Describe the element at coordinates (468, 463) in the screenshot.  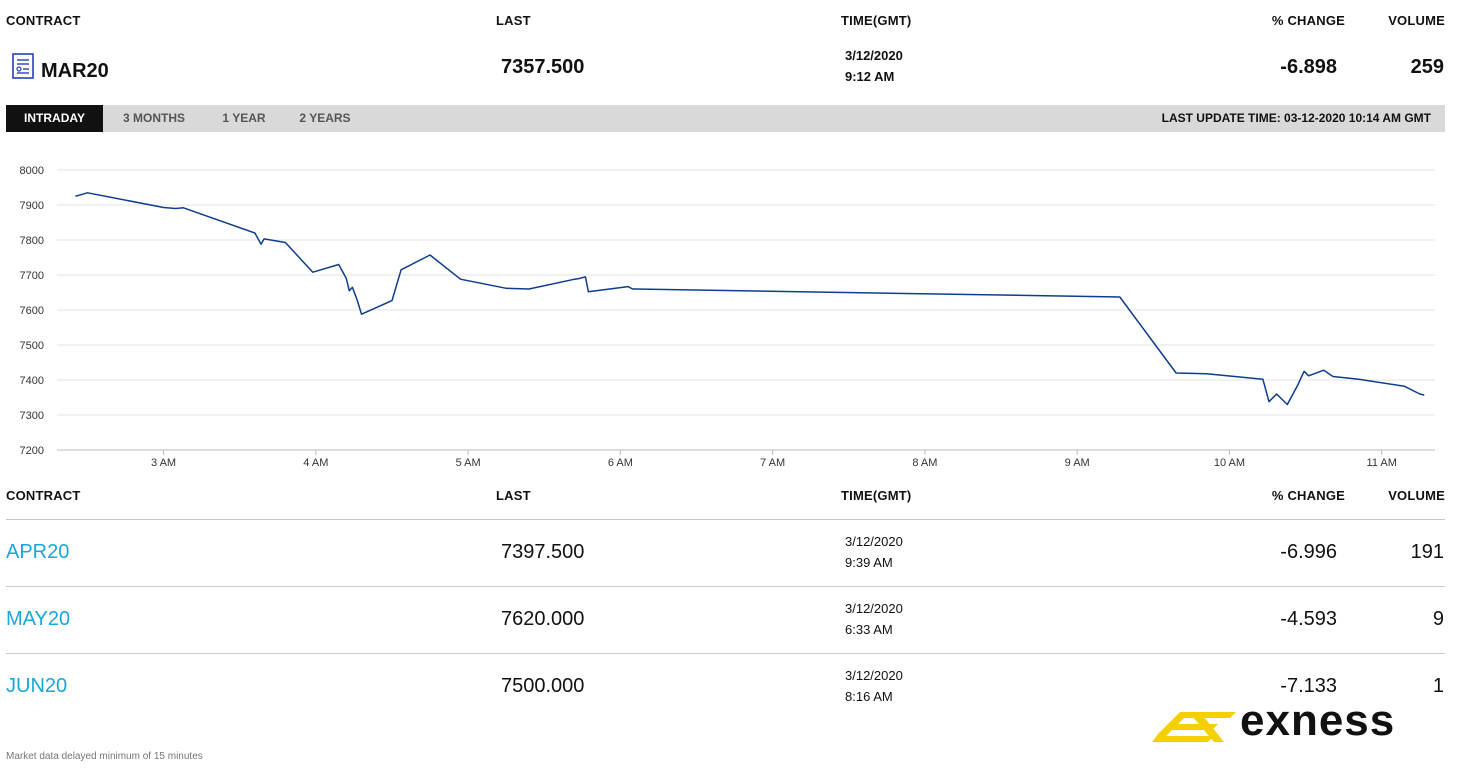
I see `x-tick-label: 5 AM` at that location.